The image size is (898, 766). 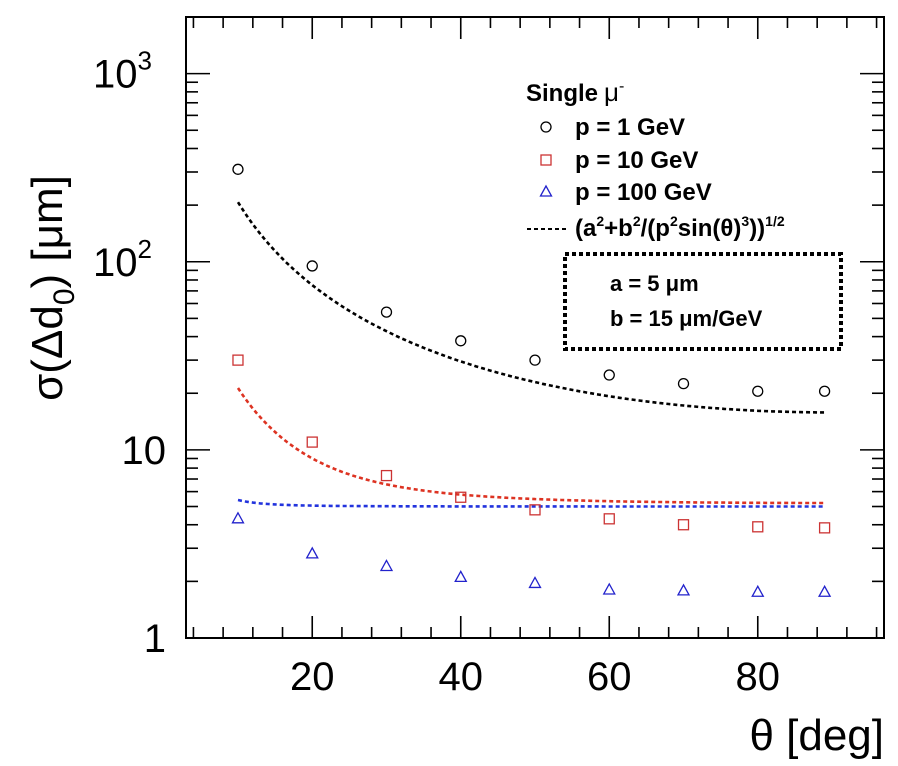 What do you see at coordinates (686, 318) in the screenshot?
I see `parameter-b: b = 15 μm/GeV` at bounding box center [686, 318].